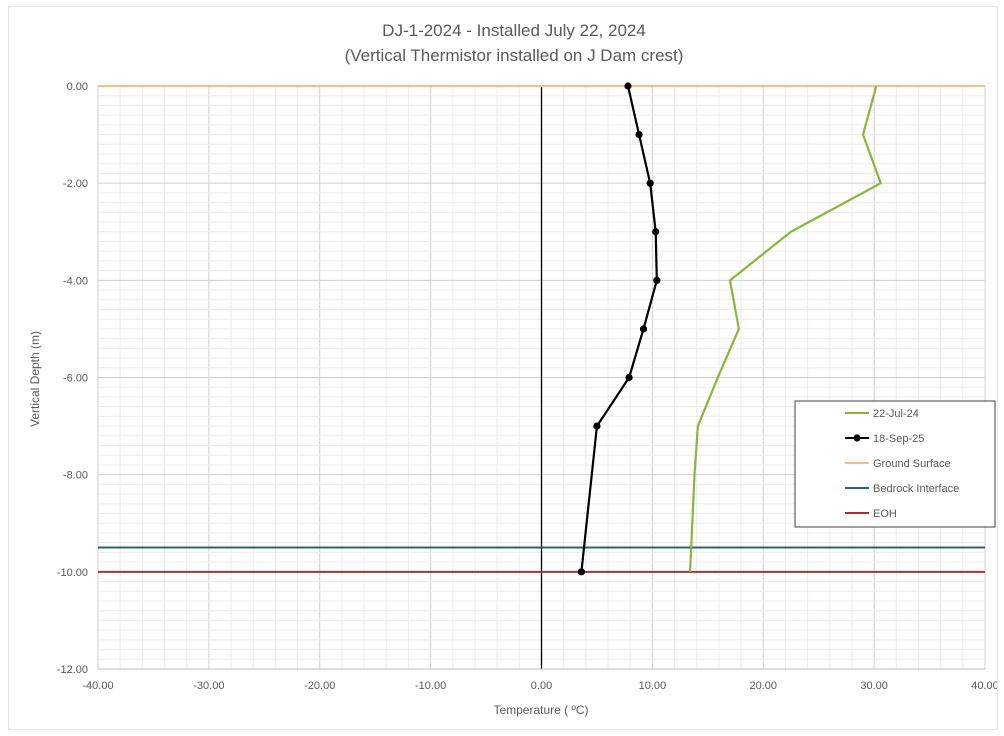 Image resolution: width=1004 pixels, height=736 pixels. Describe the element at coordinates (763, 686) in the screenshot. I see `x-tick-label: 20.00` at that location.